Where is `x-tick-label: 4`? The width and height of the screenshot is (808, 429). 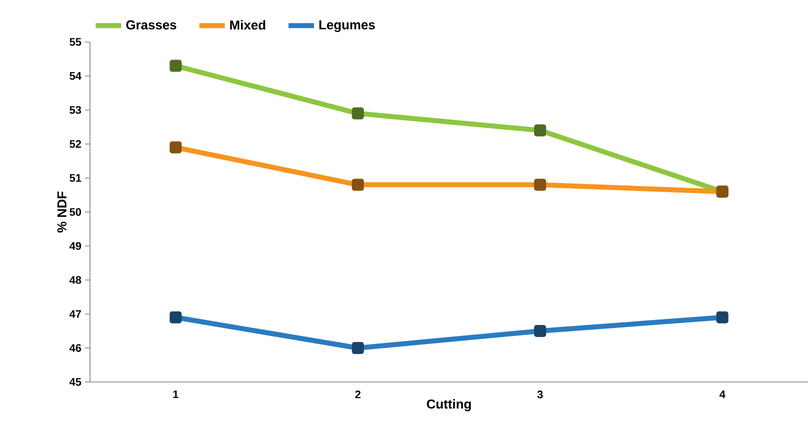
x-tick-label: 4 is located at coordinates (722, 394).